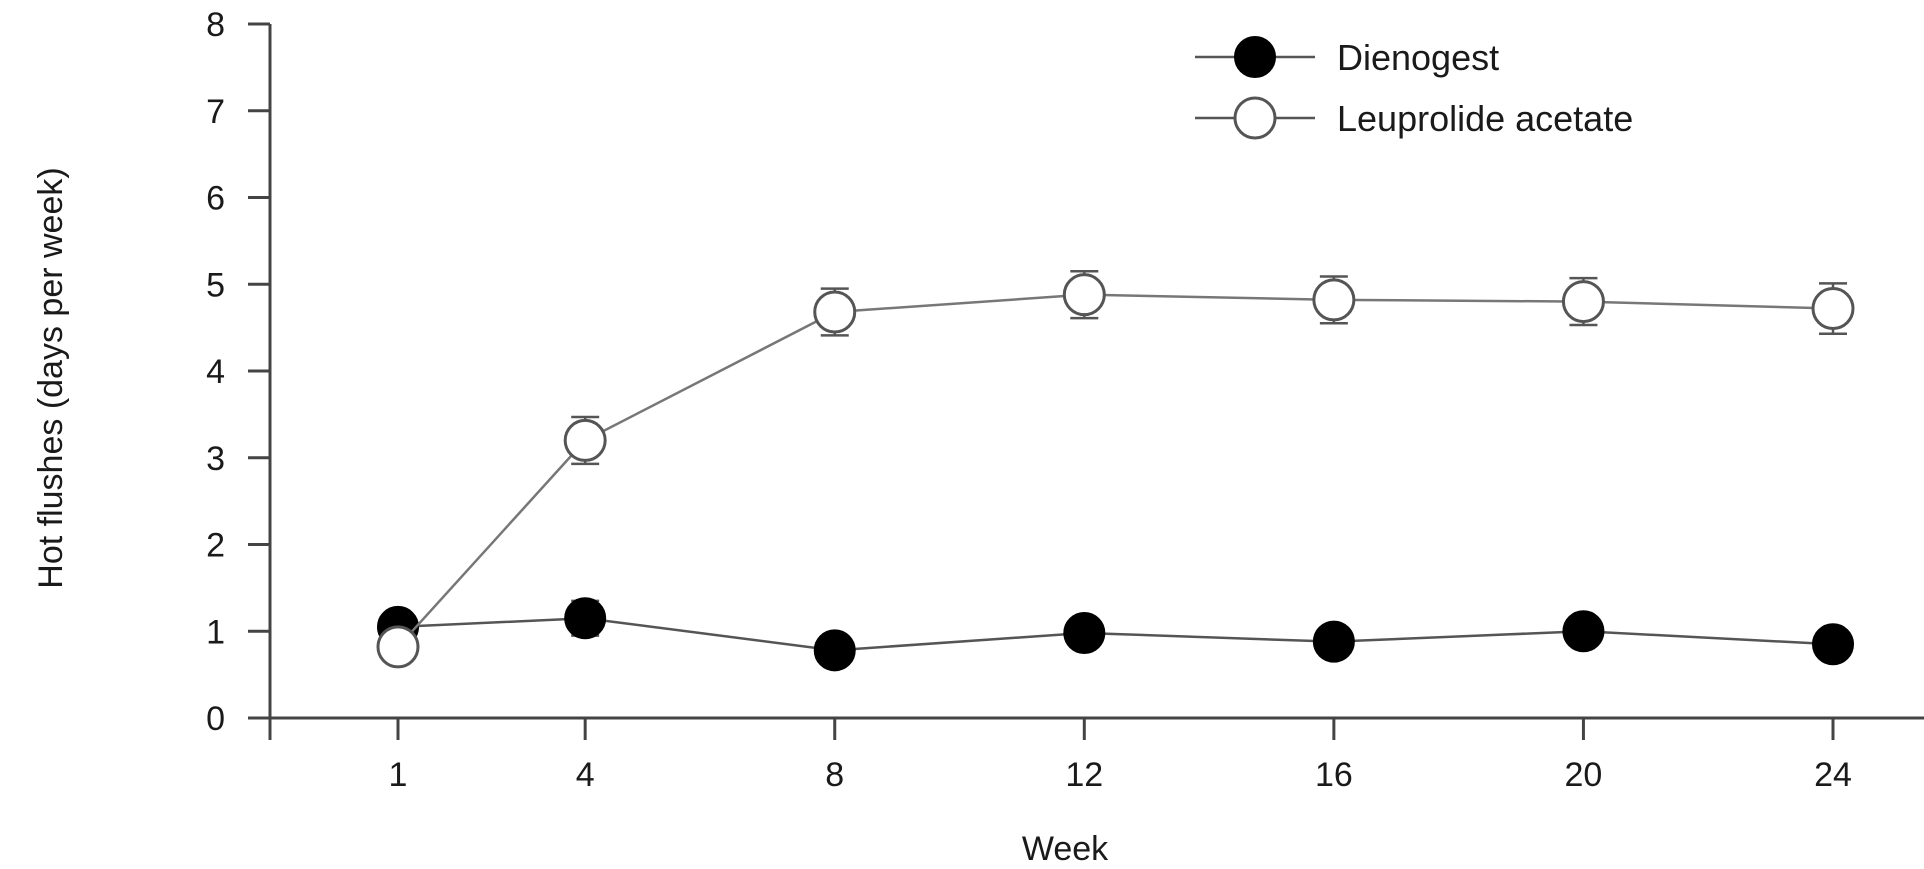 The image size is (1924, 869). I want to click on series-dienogest, so click(1115, 634).